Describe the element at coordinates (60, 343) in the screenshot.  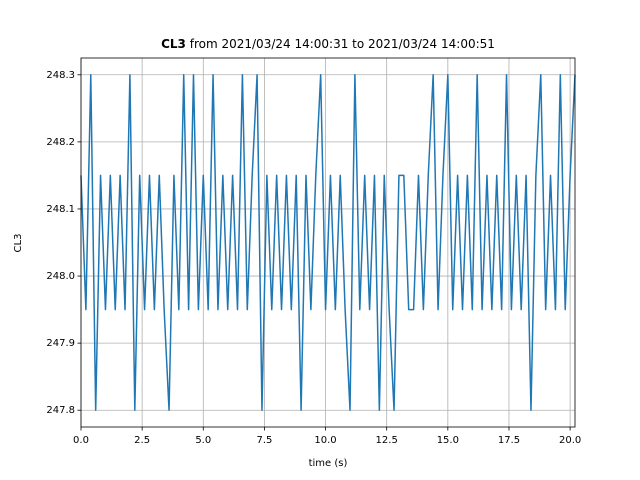
I see `y-tick-label: 247.9` at that location.